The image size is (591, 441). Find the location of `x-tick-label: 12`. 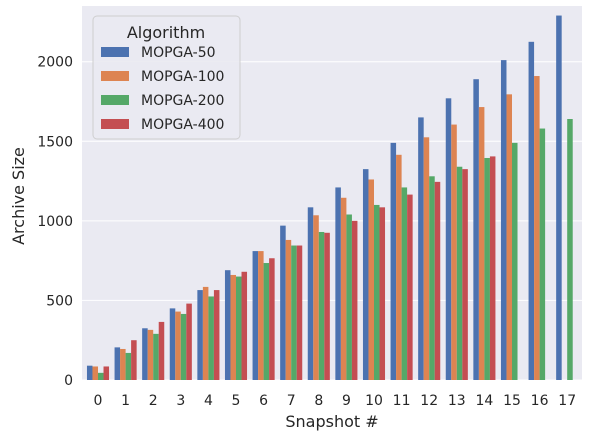

x-tick-label: 12 is located at coordinates (429, 401).